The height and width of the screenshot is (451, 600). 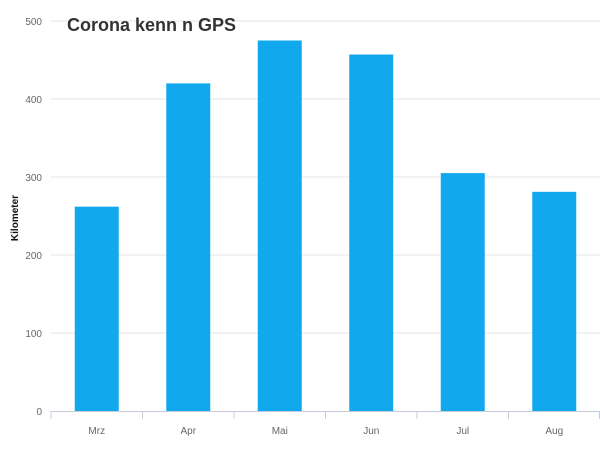 I want to click on bar-apr, so click(x=188, y=247).